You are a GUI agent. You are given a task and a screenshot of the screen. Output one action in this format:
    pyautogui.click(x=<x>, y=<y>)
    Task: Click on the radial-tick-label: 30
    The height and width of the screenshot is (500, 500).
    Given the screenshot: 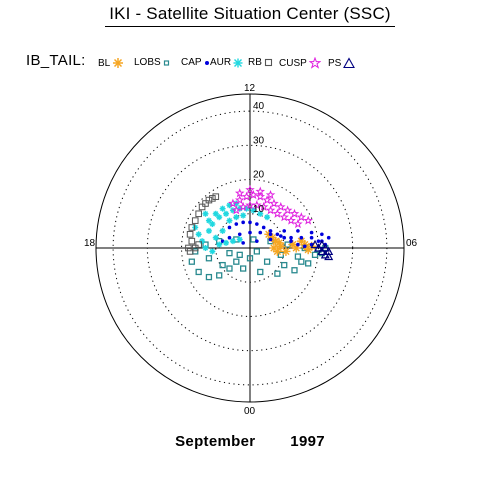 What is the action you would take?
    pyautogui.click(x=259, y=140)
    